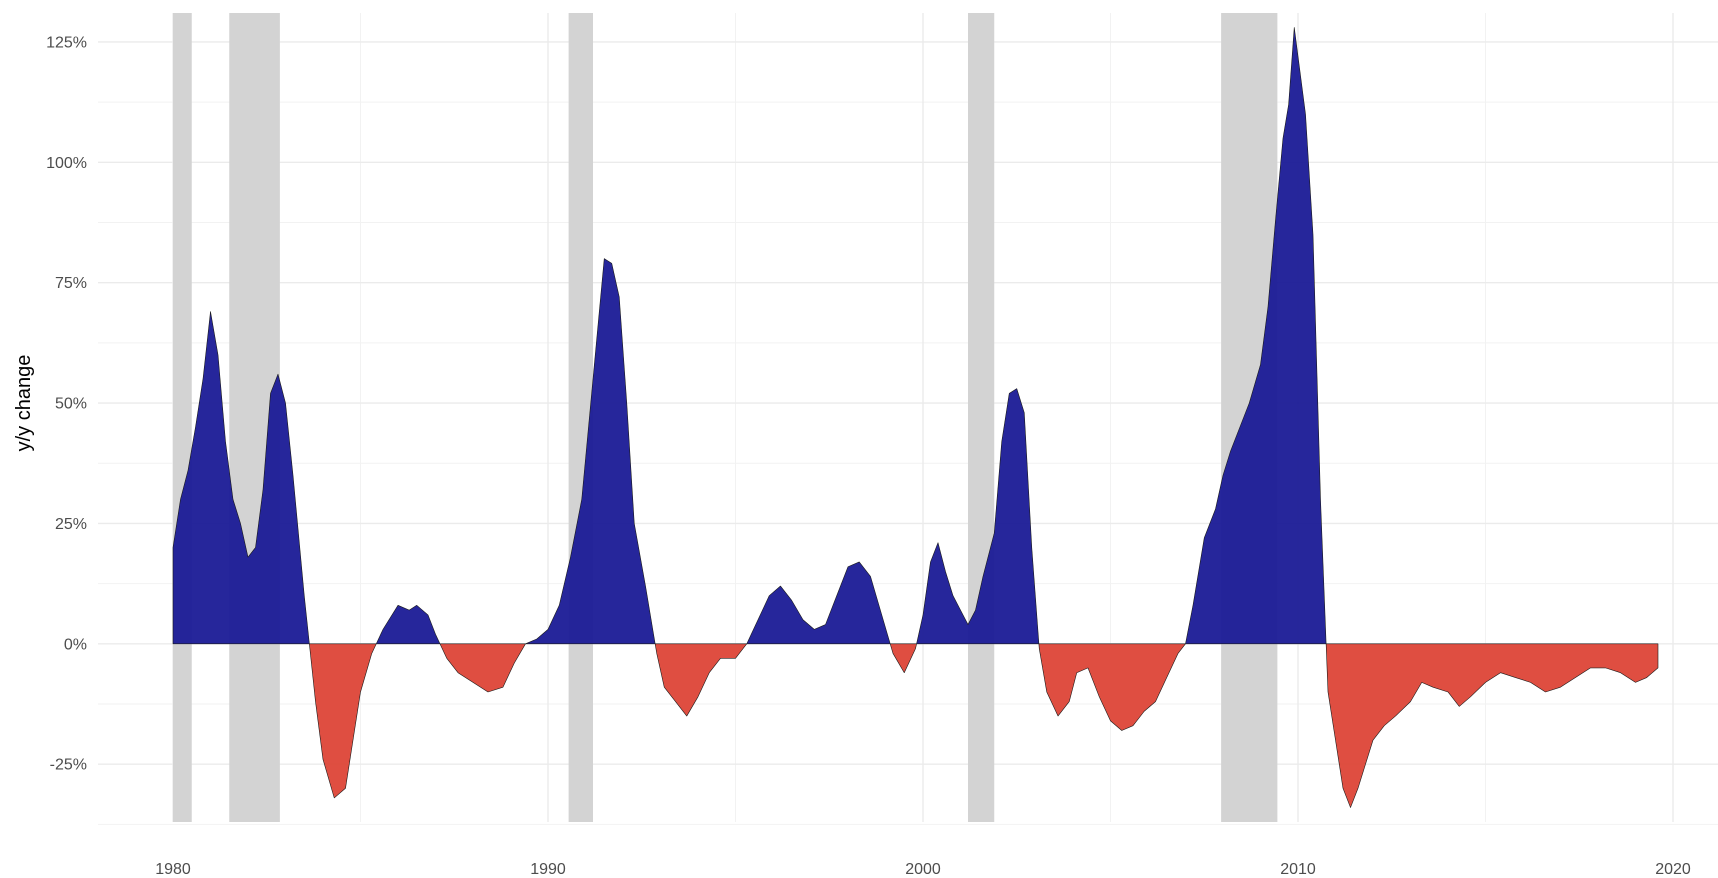 The width and height of the screenshot is (1718, 878). I want to click on x-tick-label: 2010, so click(1298, 869).